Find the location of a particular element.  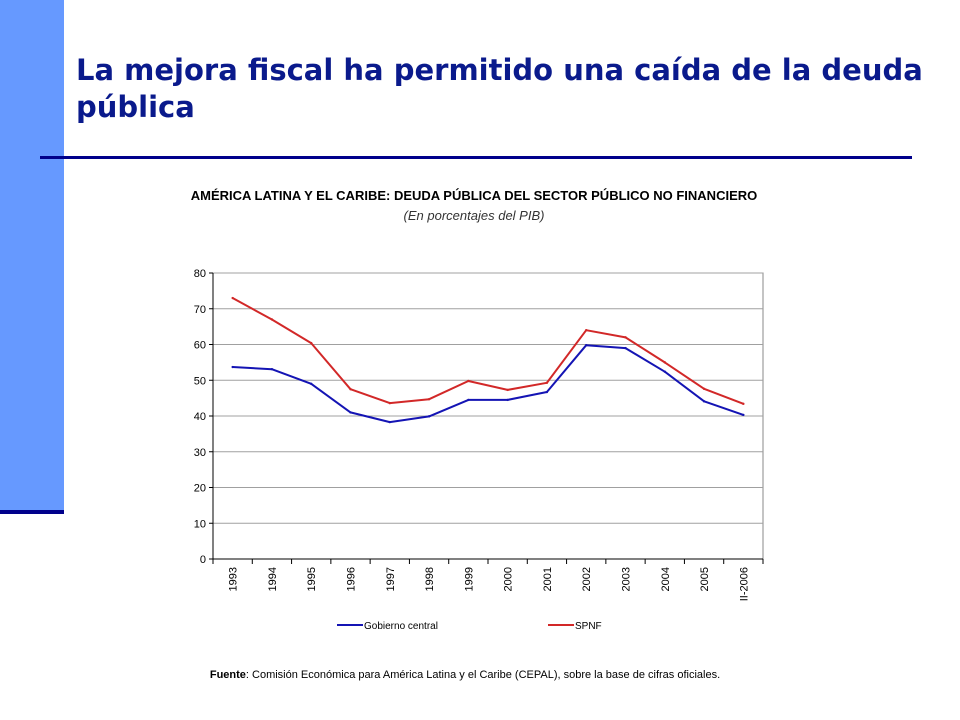

y-tick-label: 30 is located at coordinates (200, 453).